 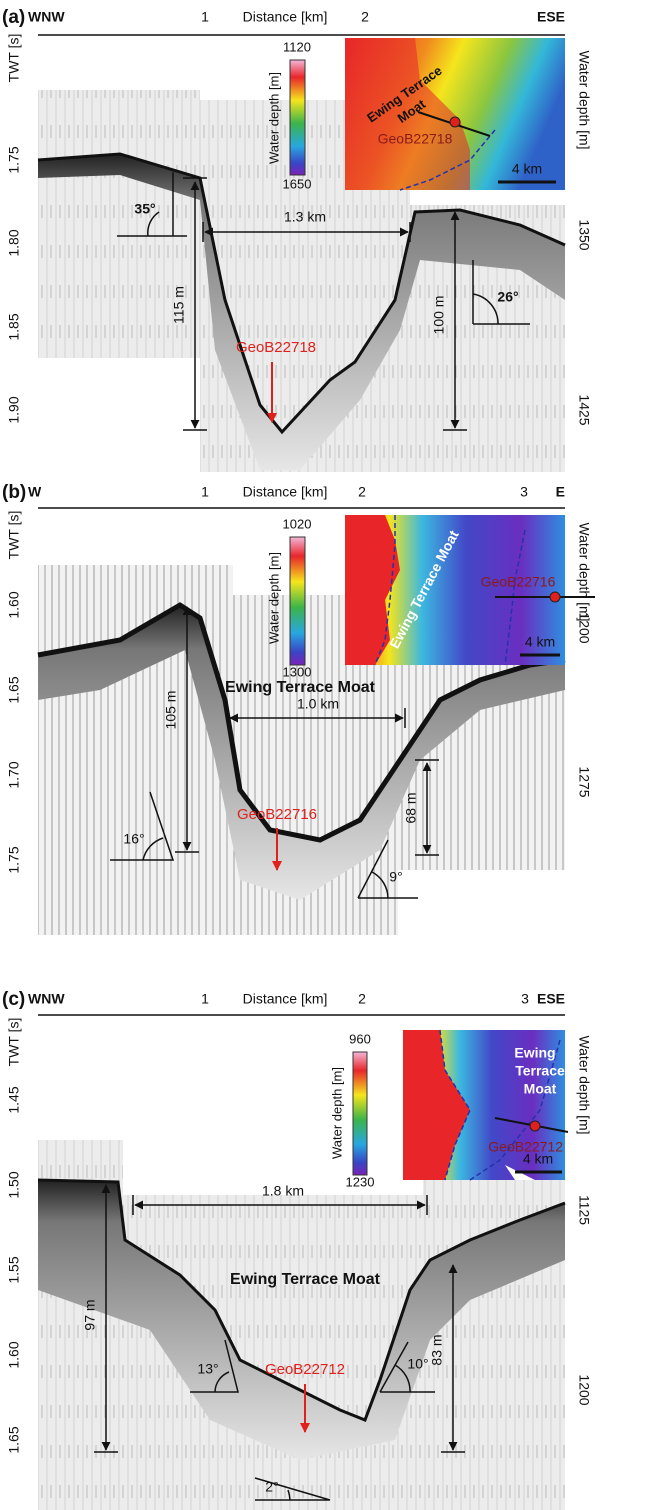 What do you see at coordinates (518, 582) in the screenshot?
I see `inset-site: GeoB22716` at bounding box center [518, 582].